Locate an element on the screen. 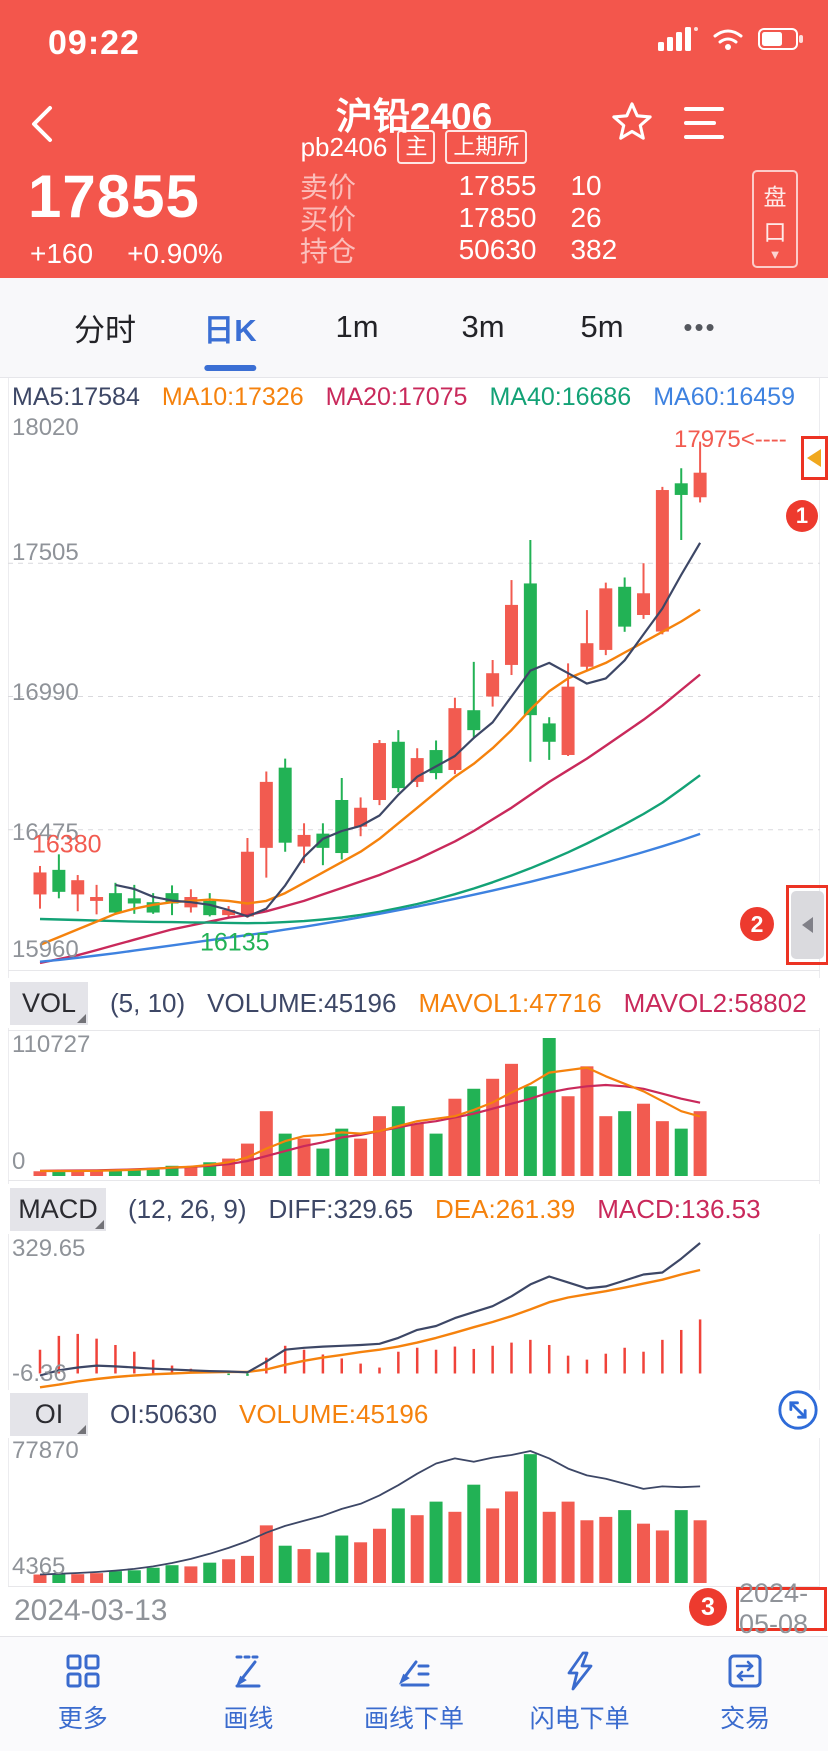 The width and height of the screenshot is (828, 1751). contract-code: pb2406 is located at coordinates (344, 146).